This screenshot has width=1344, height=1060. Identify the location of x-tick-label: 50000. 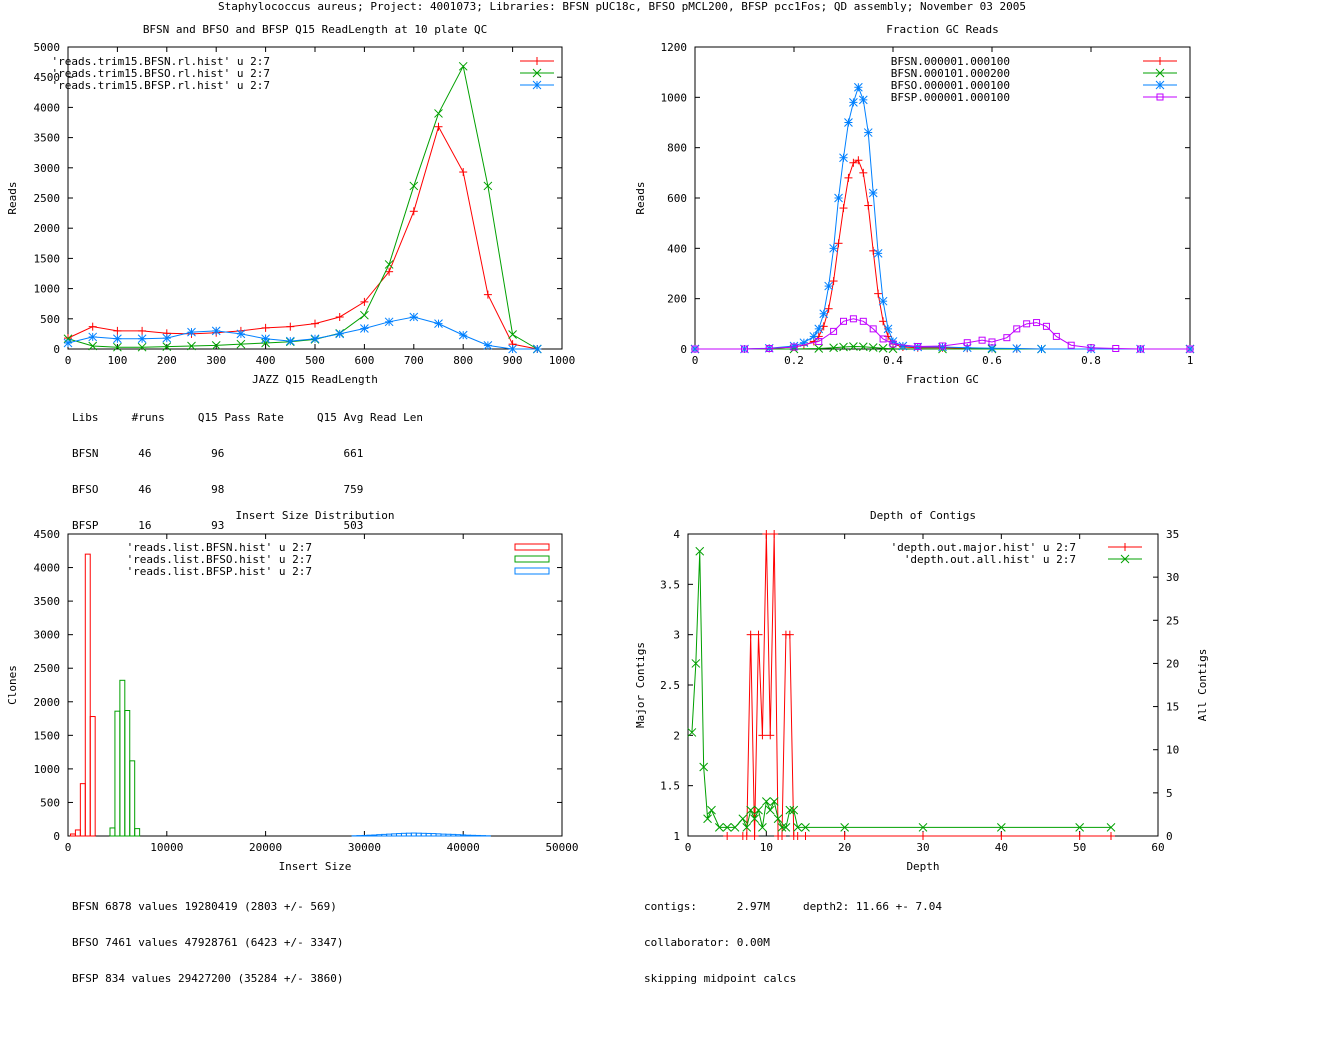
(561, 847).